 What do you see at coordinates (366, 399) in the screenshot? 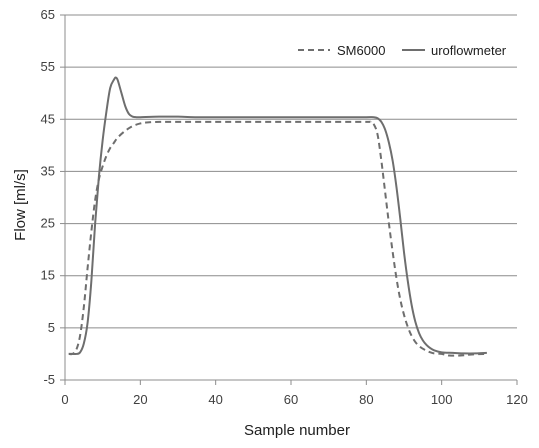
I see `x-tick-label: 80` at bounding box center [366, 399].